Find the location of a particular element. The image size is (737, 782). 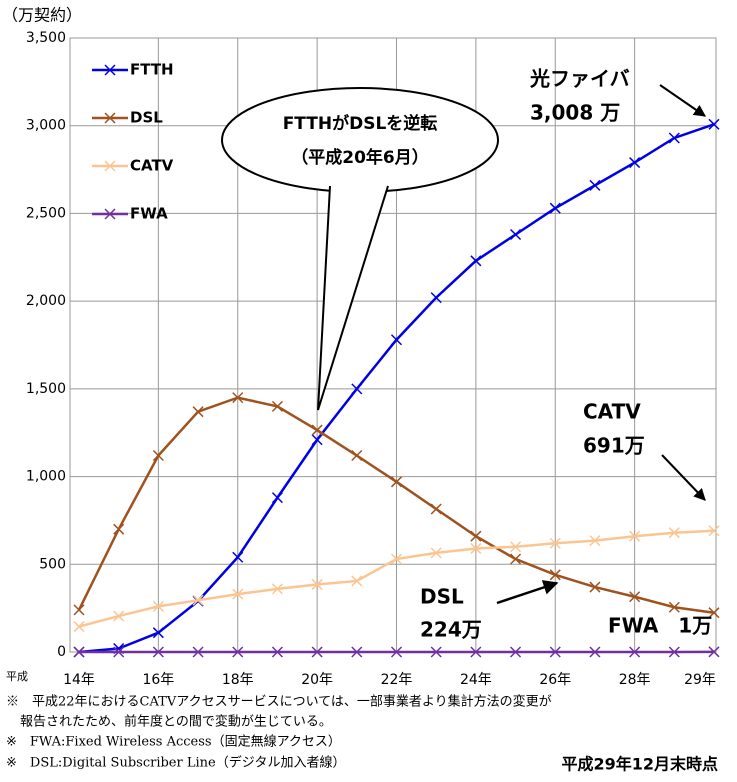

x-tick-label: 20年 is located at coordinates (317, 680).